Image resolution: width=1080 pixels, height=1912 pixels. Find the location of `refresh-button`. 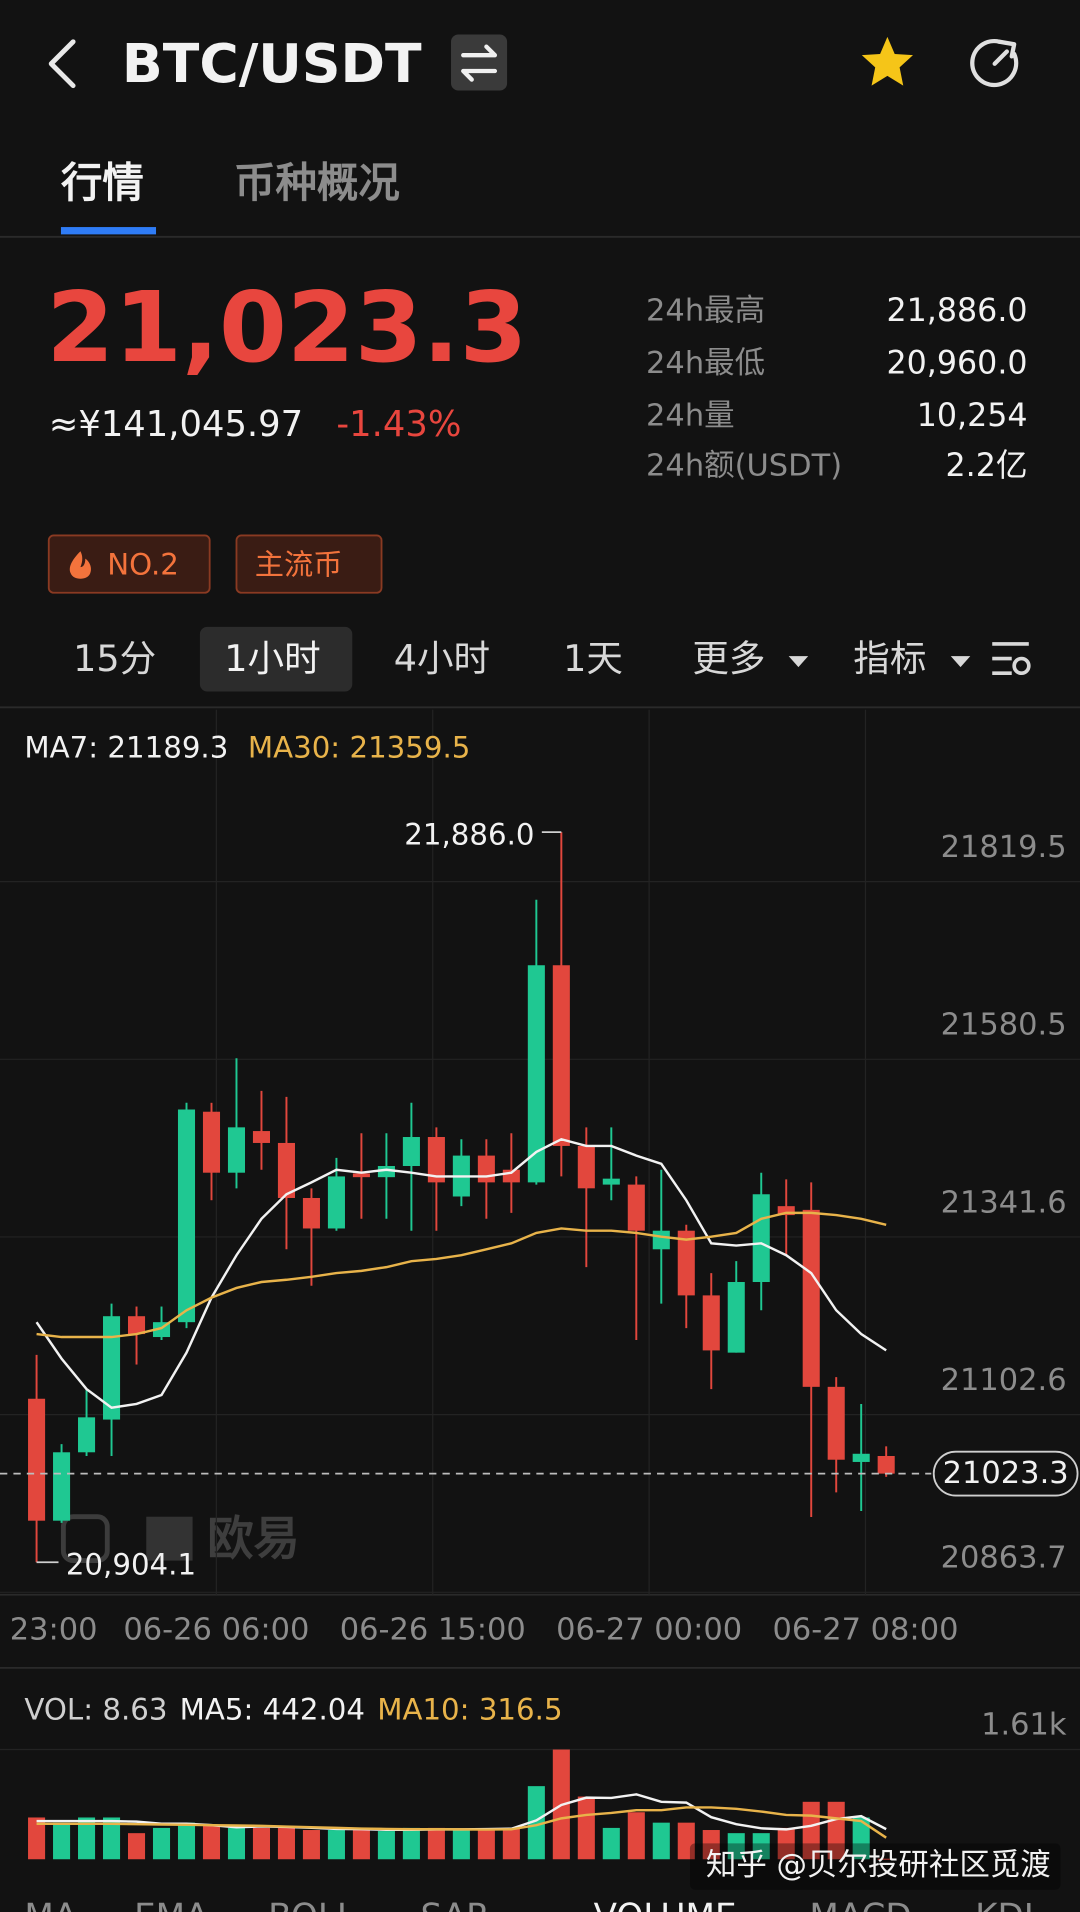

refresh-button is located at coordinates (994, 63).